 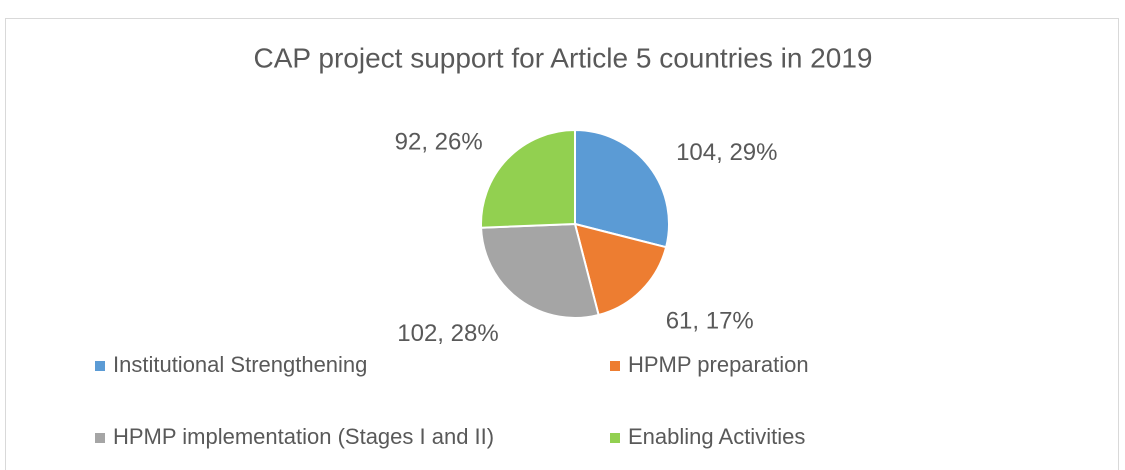 I want to click on legend-label: Enabling Activities, so click(x=716, y=436).